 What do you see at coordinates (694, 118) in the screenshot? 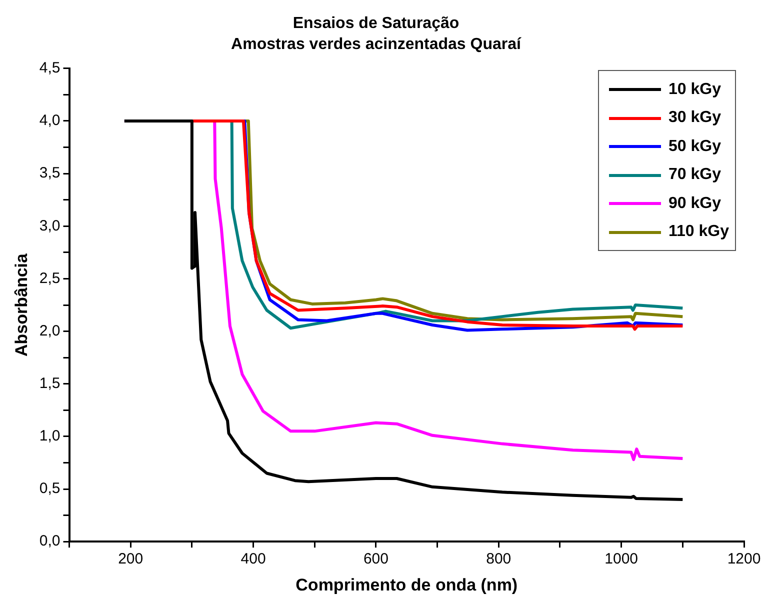
I see `legend-label: 30 kGy` at bounding box center [694, 118].